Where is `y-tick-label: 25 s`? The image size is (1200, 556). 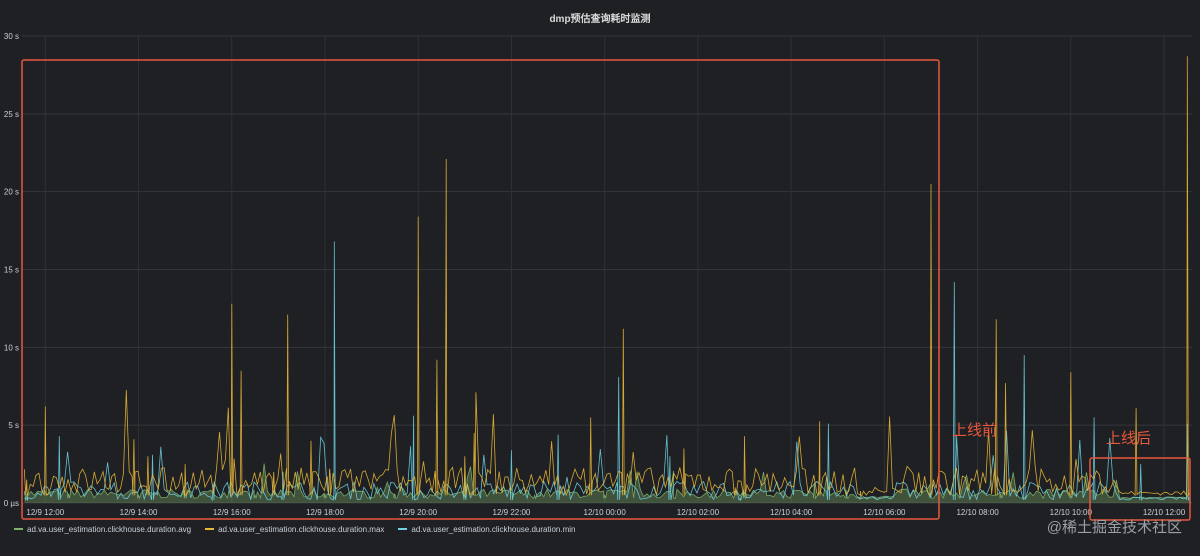
y-tick-label: 25 s is located at coordinates (11, 114).